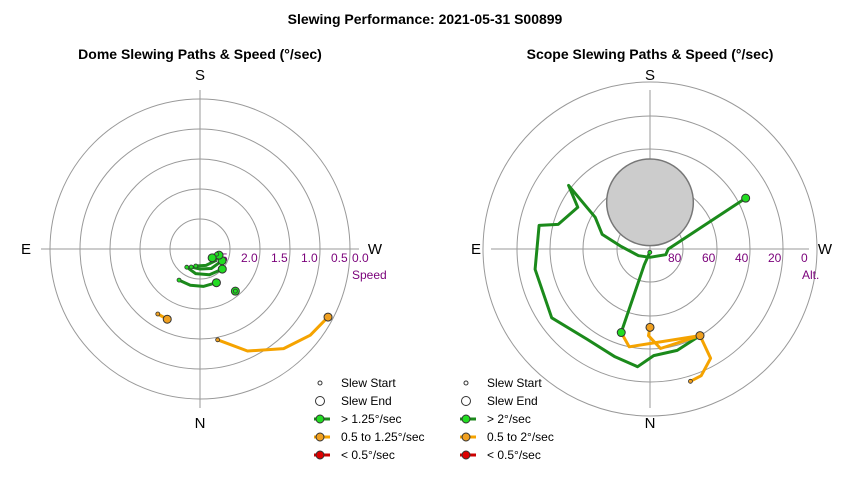 This screenshot has height=480, width=850. What do you see at coordinates (650, 75) in the screenshot?
I see `scope-cardinal-top: S` at bounding box center [650, 75].